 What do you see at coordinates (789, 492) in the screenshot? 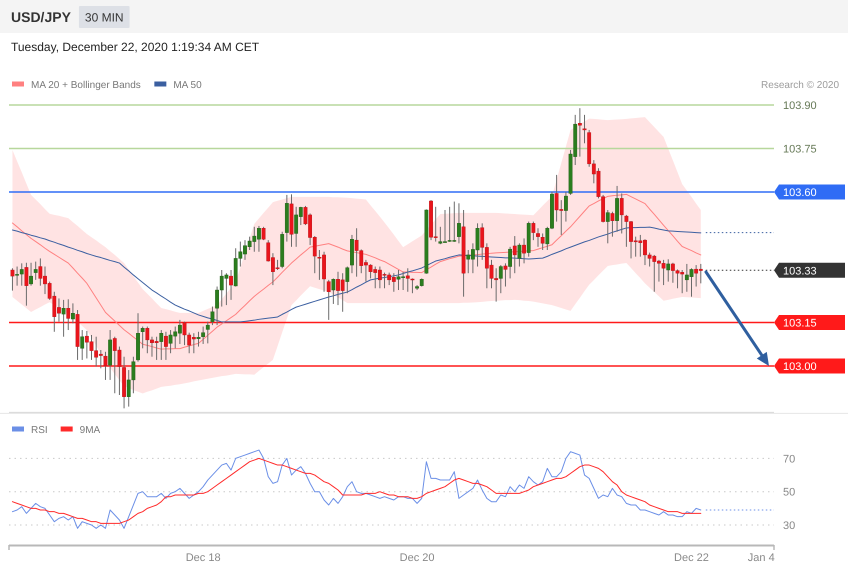
I see `y-tick-label: 50` at bounding box center [789, 492].